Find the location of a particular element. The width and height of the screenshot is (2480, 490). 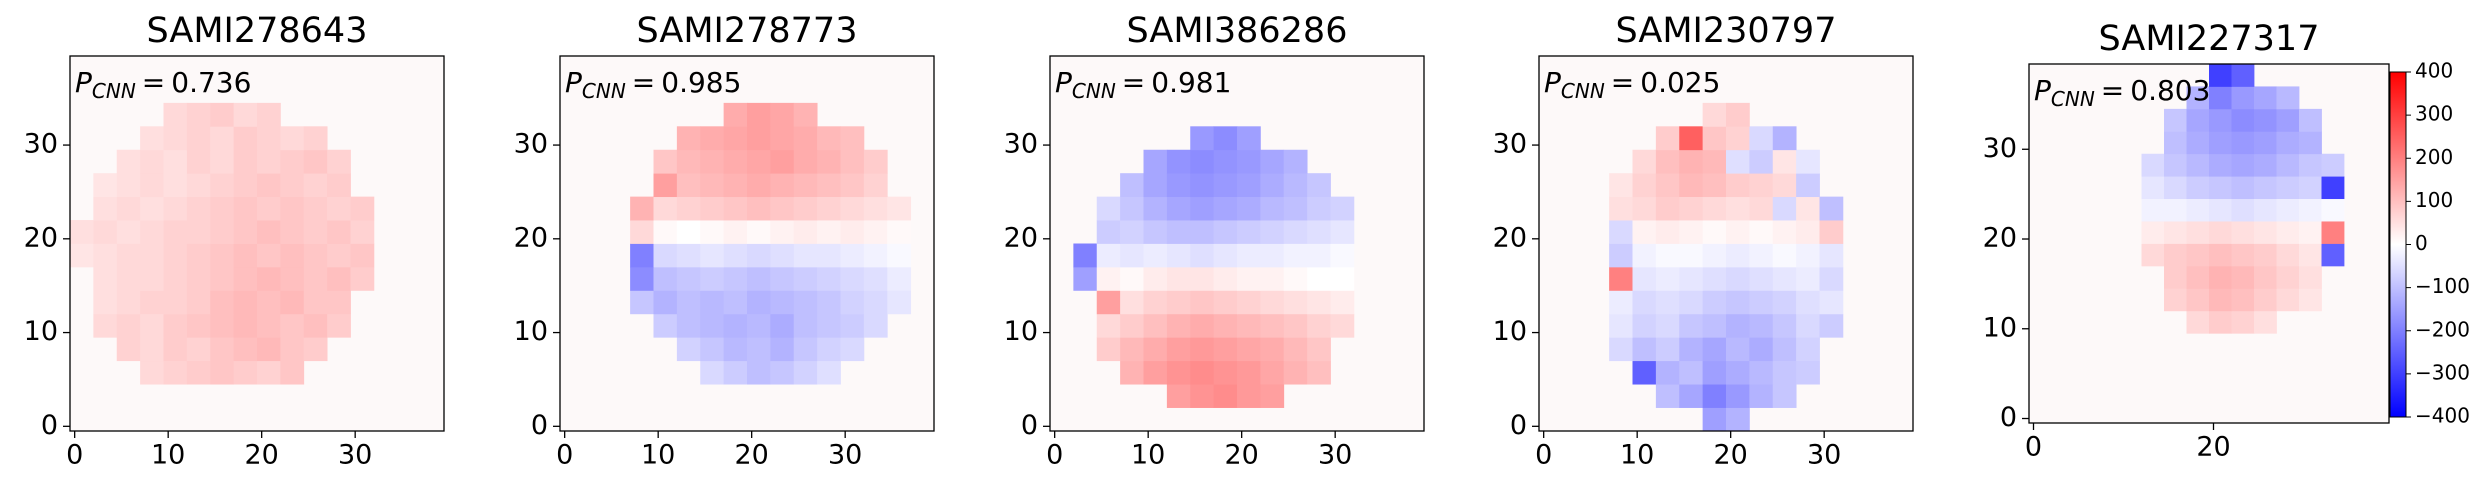

annotation-value: 0.985 is located at coordinates (701, 82).